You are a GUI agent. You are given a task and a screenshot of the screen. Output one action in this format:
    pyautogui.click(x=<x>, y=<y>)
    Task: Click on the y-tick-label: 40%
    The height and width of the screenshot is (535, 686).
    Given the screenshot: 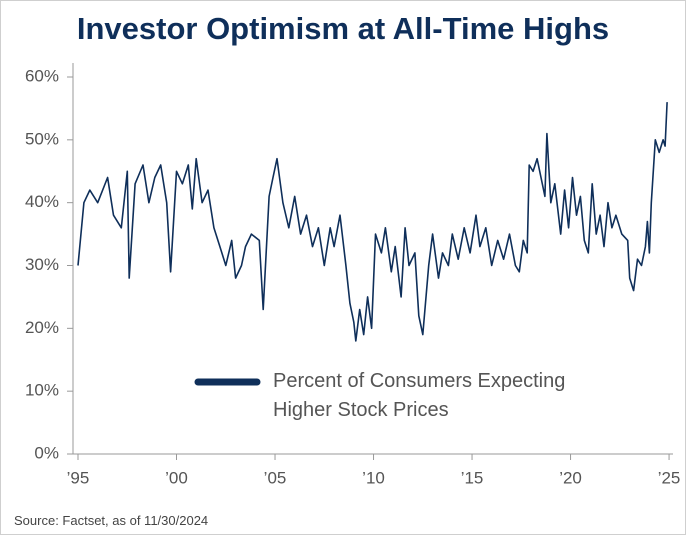 What is the action you would take?
    pyautogui.click(x=42, y=201)
    